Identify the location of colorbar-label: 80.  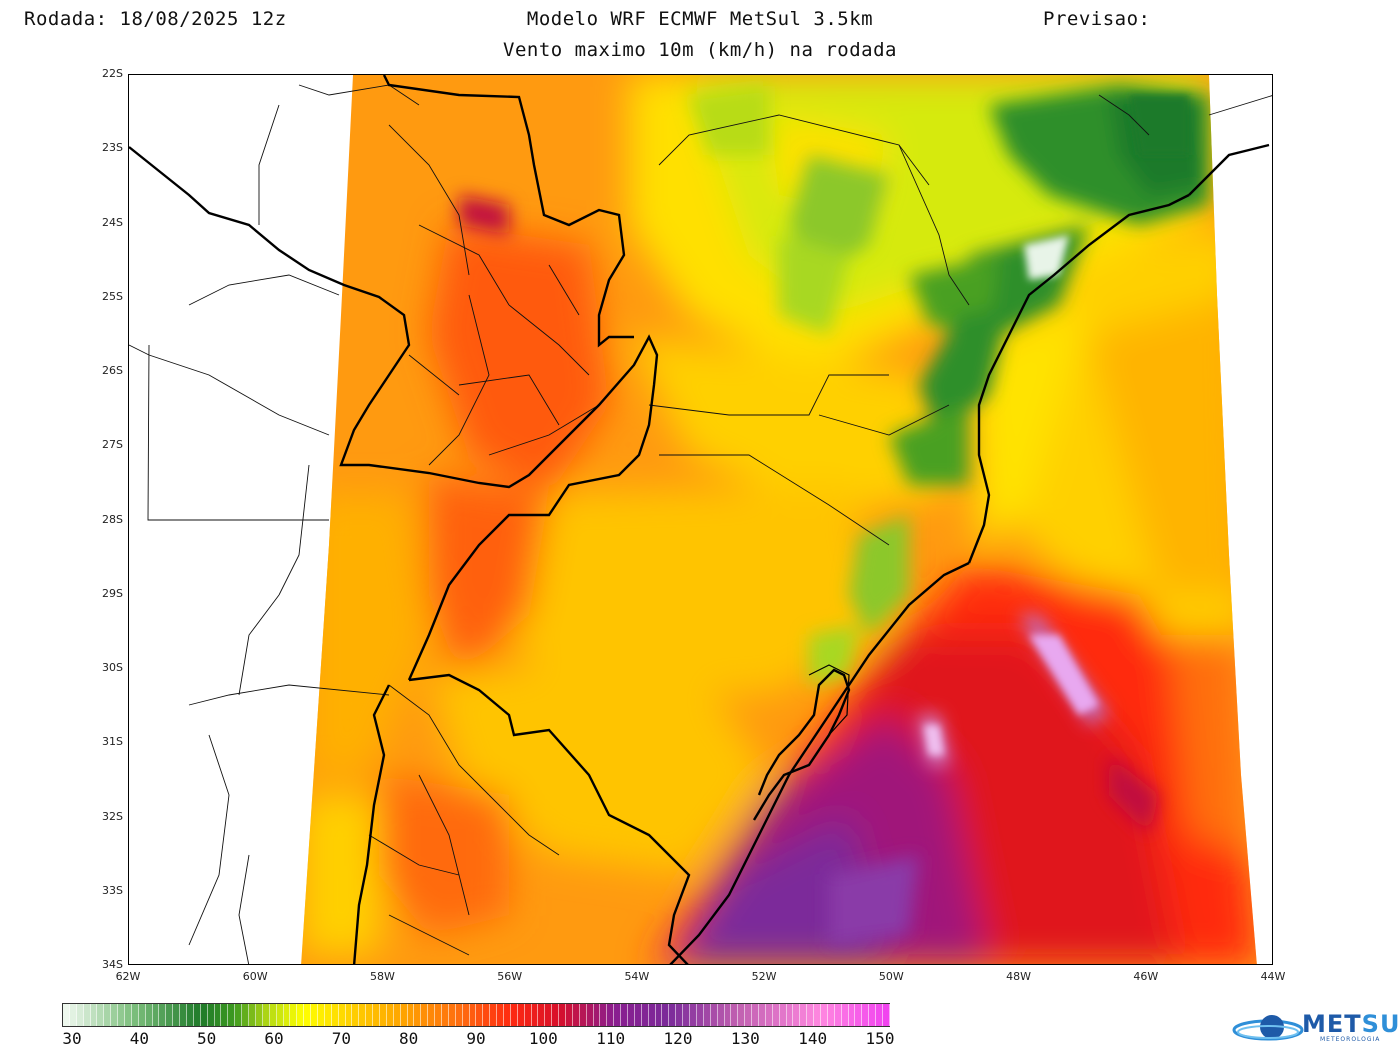
(409, 1038).